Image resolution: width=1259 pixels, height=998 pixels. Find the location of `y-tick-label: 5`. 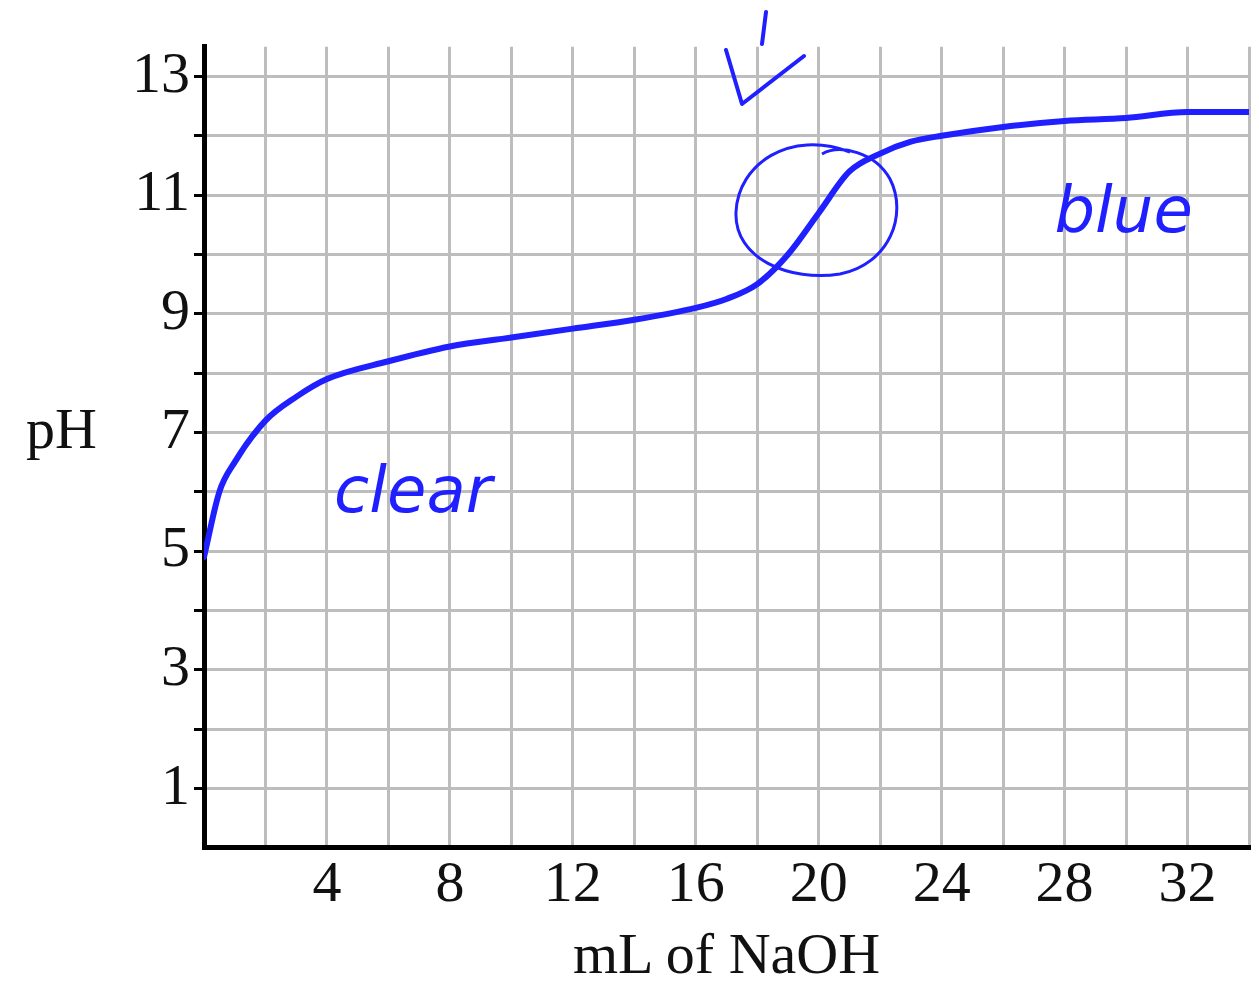

y-tick-label: 5 is located at coordinates (175, 547).